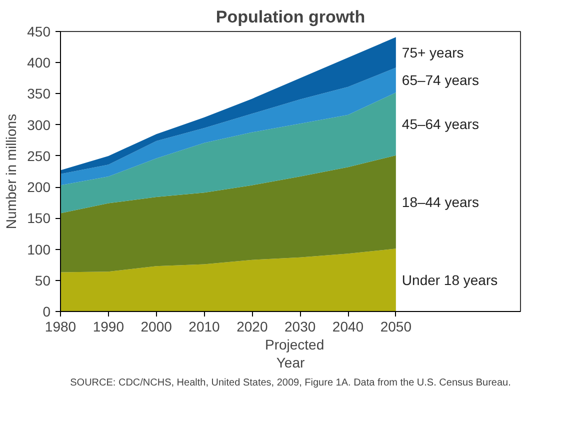 This screenshot has width=576, height=434. What do you see at coordinates (433, 52) in the screenshot?
I see `series-label: 75+ years` at bounding box center [433, 52].